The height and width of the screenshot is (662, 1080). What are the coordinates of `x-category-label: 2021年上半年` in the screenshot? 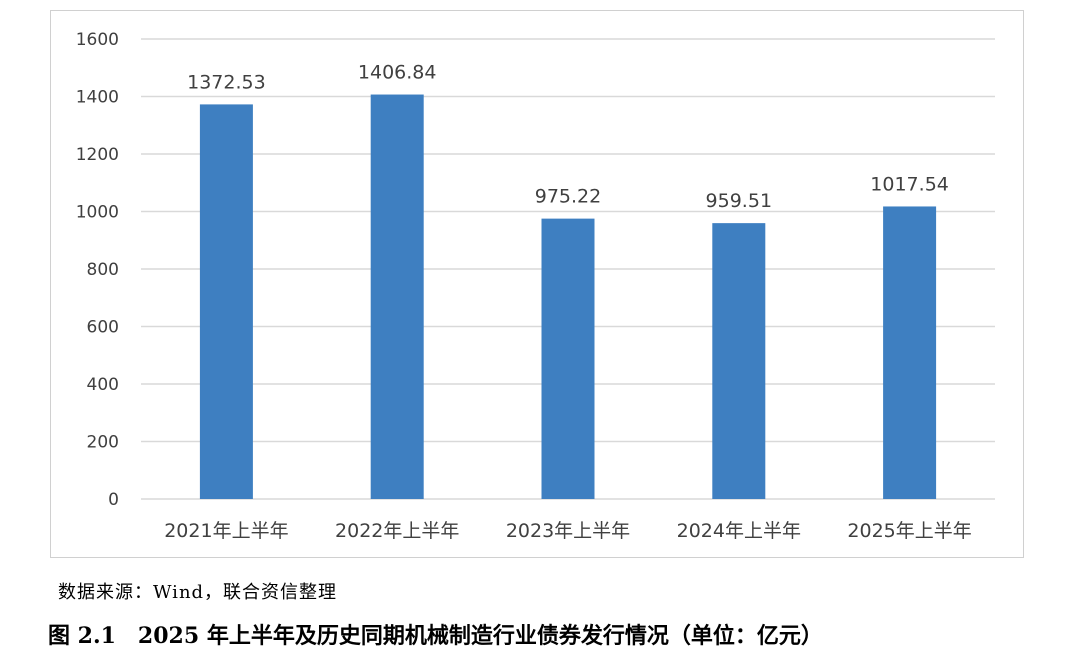 It's located at (226, 531).